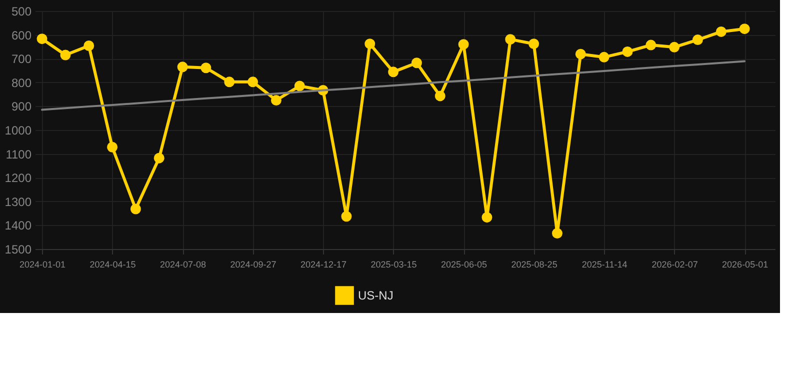 This screenshot has width=790, height=384. What do you see at coordinates (534, 265) in the screenshot?
I see `x-tick-label: 2025-08-25` at bounding box center [534, 265].